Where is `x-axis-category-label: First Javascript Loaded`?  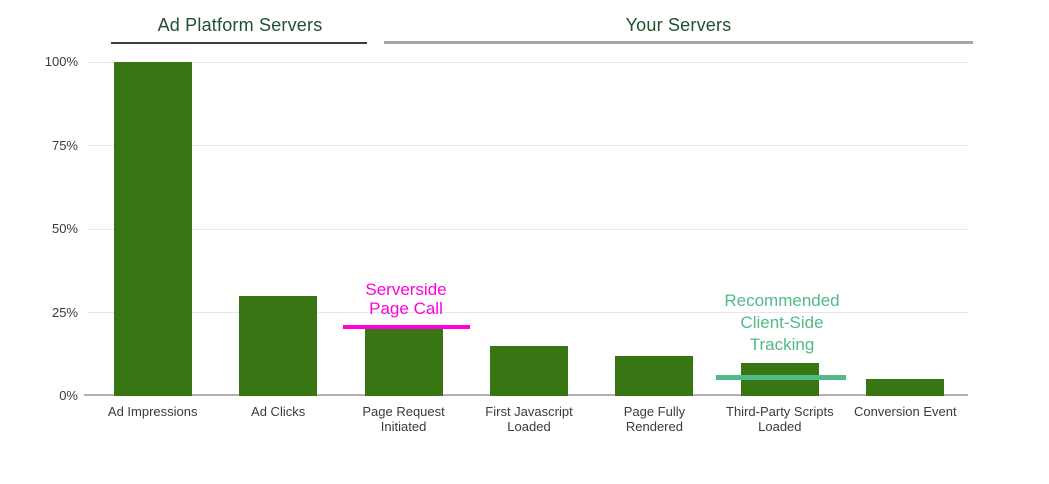 x-axis-category-label: First Javascript Loaded is located at coordinates (529, 419).